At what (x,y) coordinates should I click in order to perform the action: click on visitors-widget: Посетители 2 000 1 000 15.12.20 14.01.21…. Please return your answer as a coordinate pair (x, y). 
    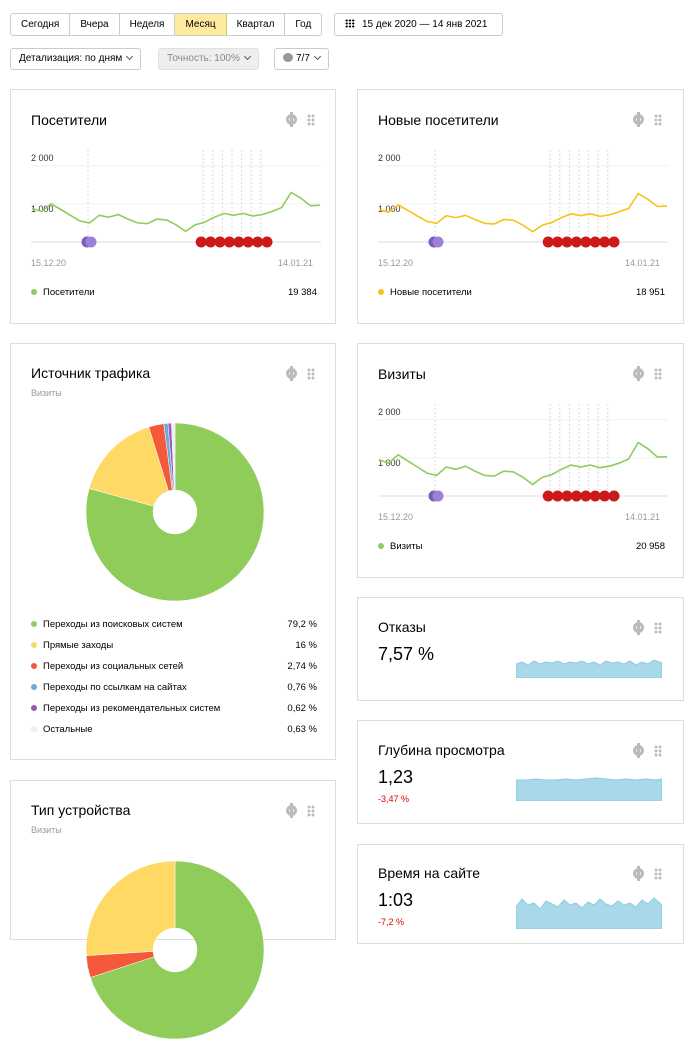
    Looking at the image, I should click on (173, 206).